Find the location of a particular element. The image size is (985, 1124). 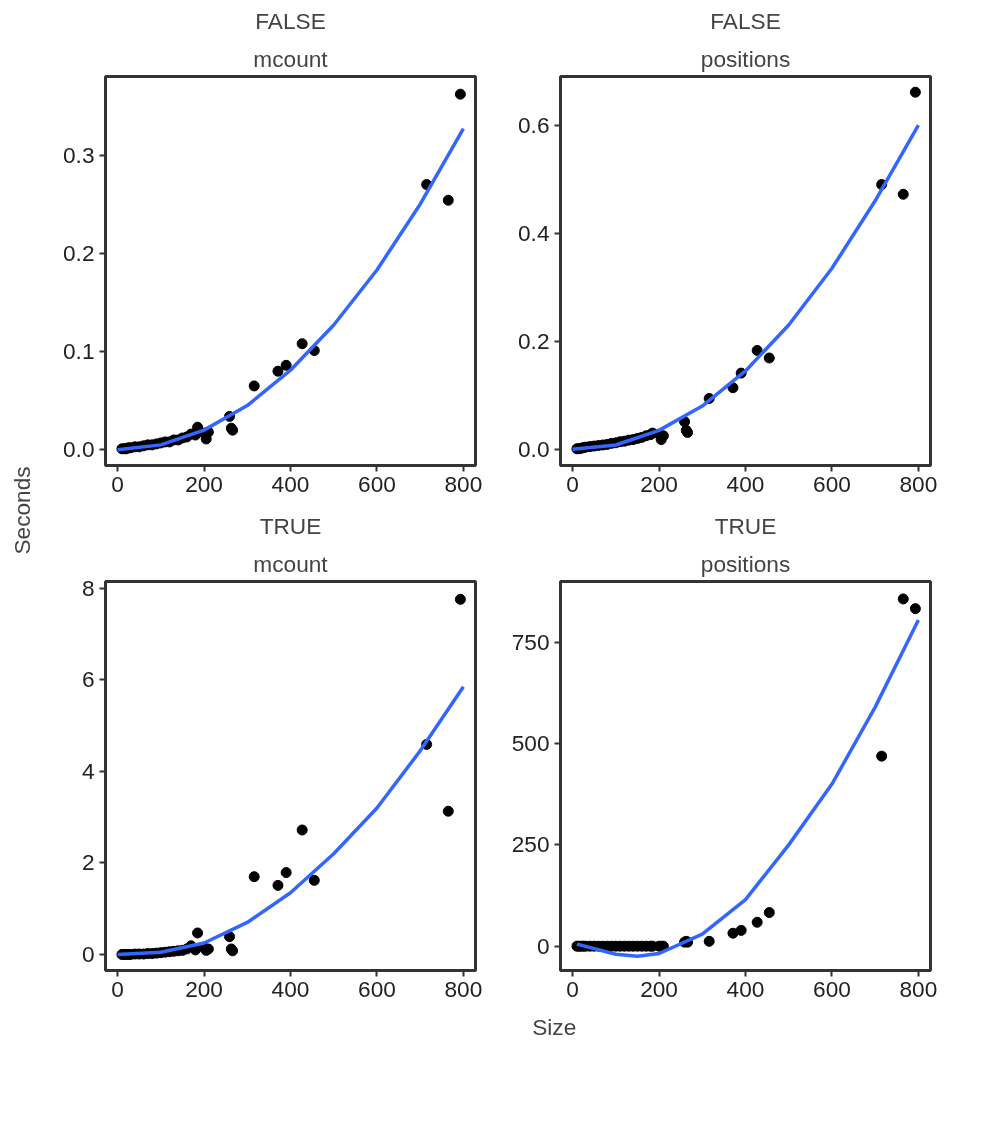

y-tick-label: 0.1 is located at coordinates (79, 351).